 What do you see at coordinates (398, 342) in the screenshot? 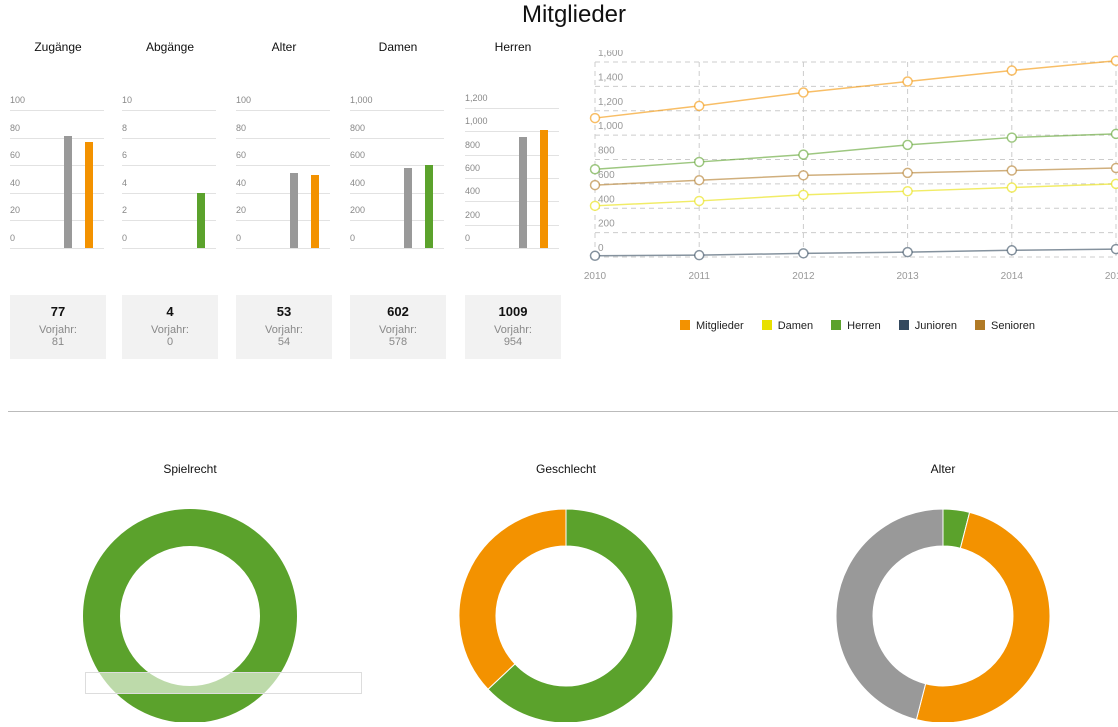
I see `stat-prev-value: 578` at bounding box center [398, 342].